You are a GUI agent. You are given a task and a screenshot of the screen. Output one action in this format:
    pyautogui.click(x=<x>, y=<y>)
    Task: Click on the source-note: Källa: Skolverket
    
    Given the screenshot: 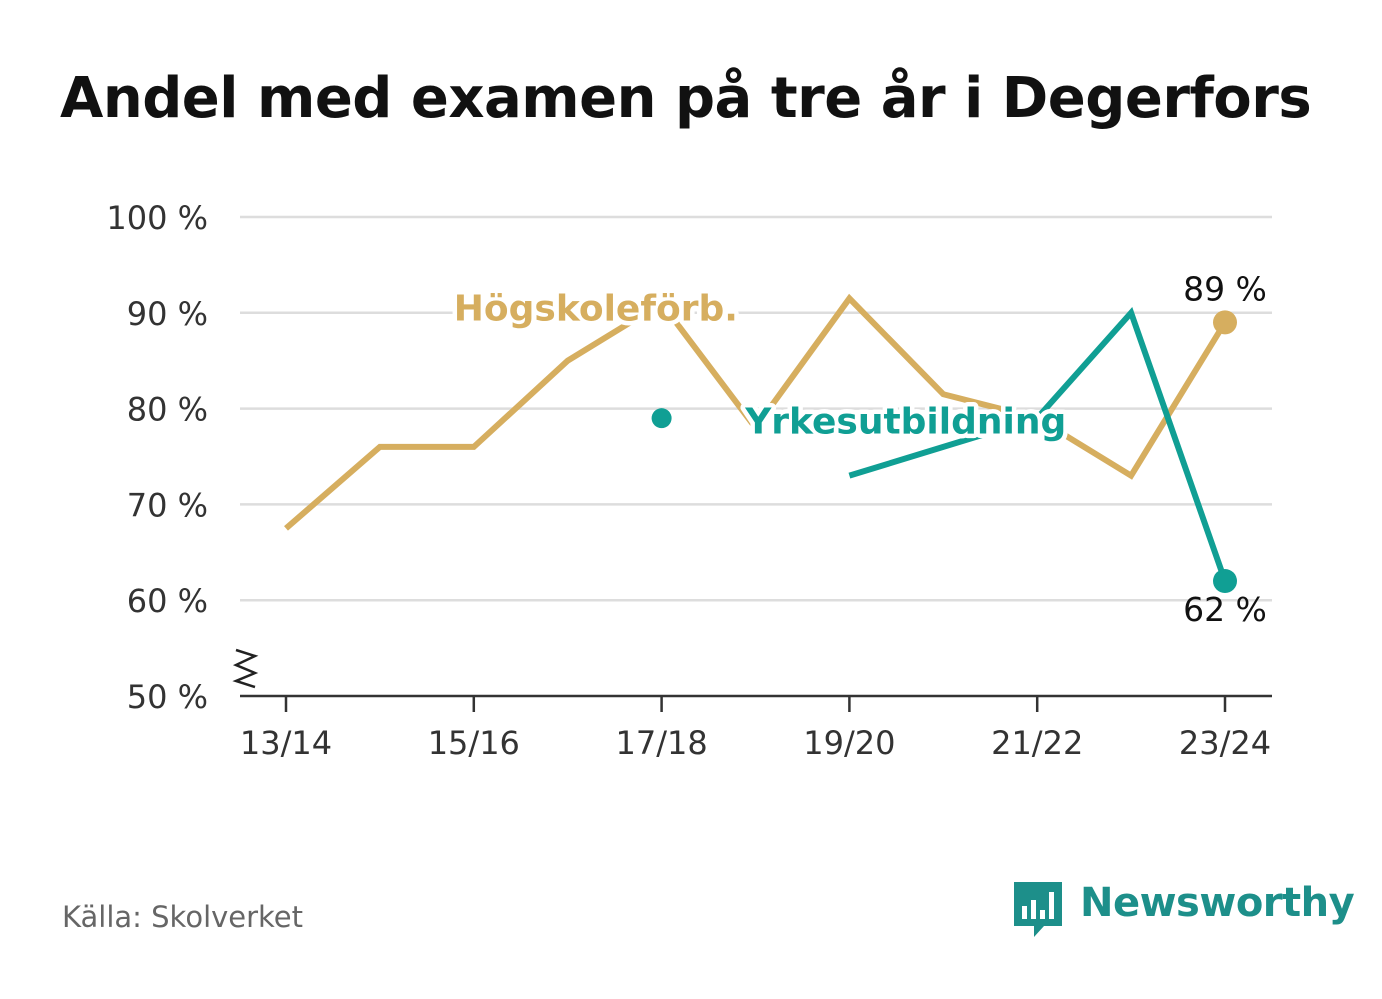 What is the action you would take?
    pyautogui.click(x=183, y=917)
    